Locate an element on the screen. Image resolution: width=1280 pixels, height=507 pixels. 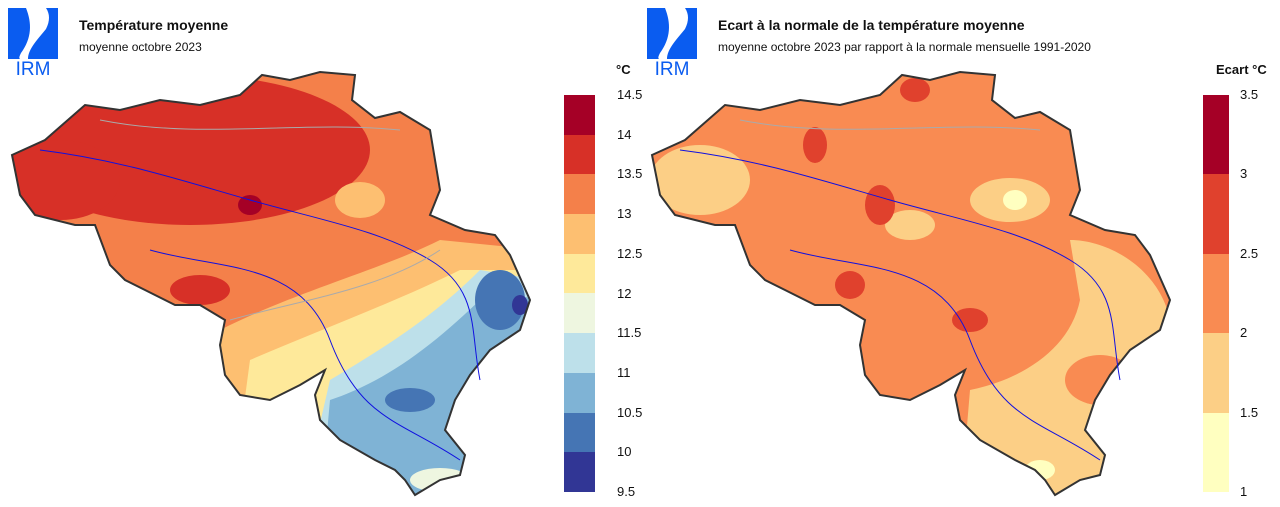
legend-tick: 13.5 is located at coordinates (630, 174).